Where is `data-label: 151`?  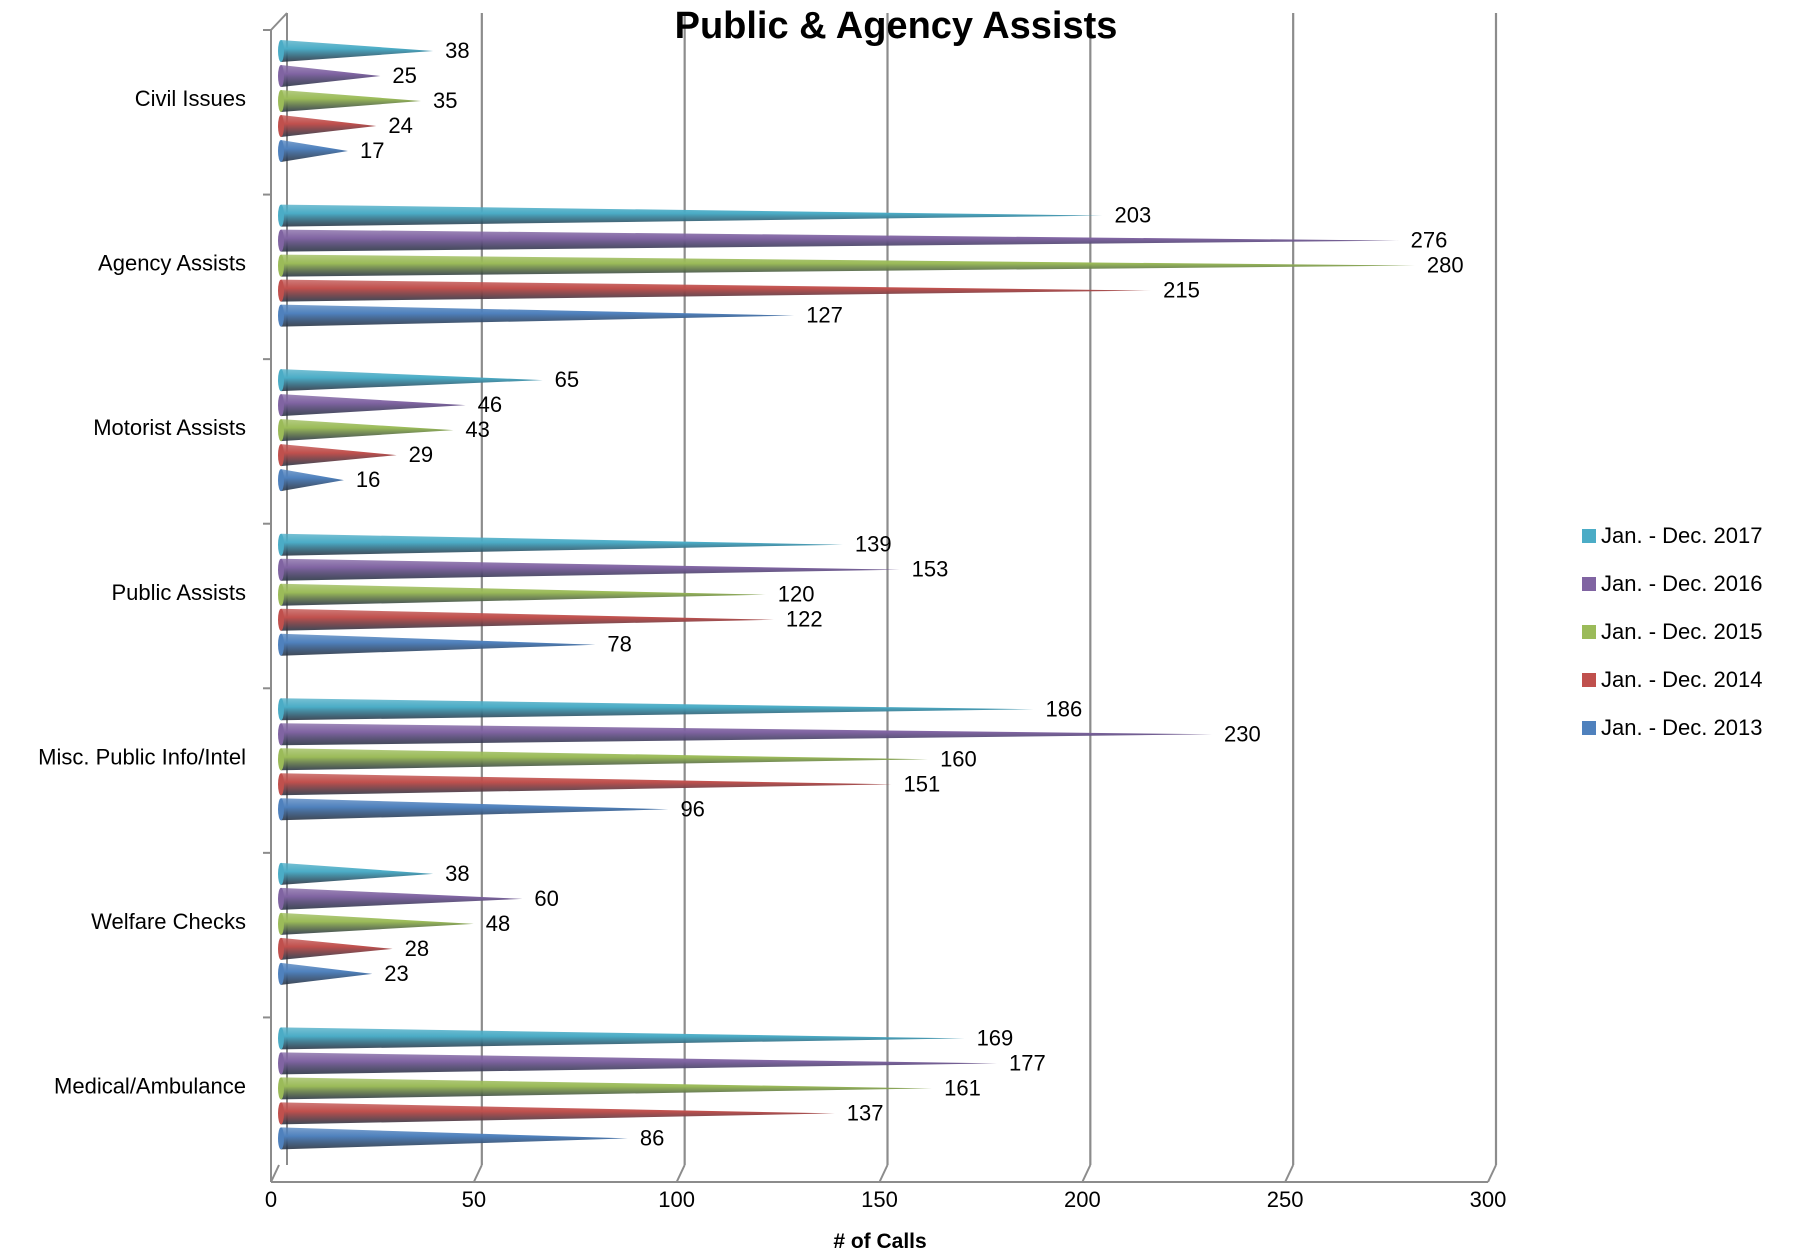
data-label: 151 is located at coordinates (922, 783).